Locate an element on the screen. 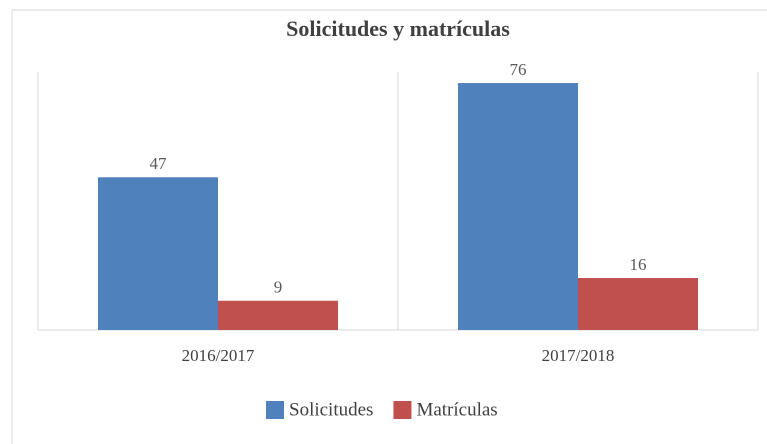 This screenshot has width=767, height=444. data-label: 9 is located at coordinates (278, 287).